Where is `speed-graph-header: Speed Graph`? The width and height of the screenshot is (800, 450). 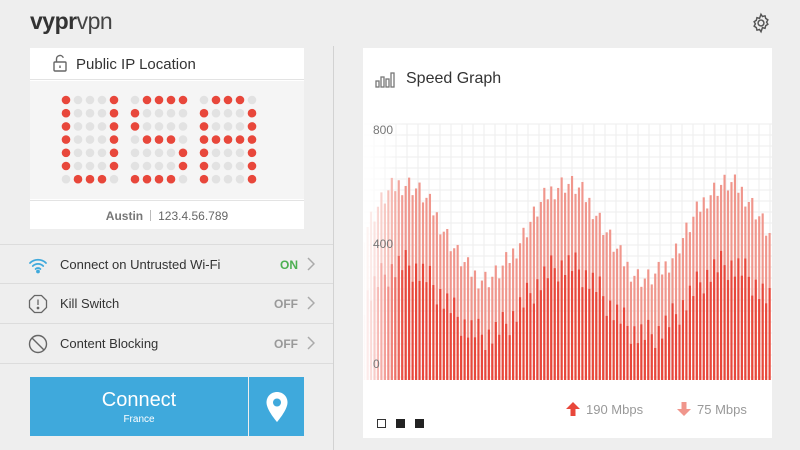 speed-graph-header: Speed Graph is located at coordinates (567, 76).